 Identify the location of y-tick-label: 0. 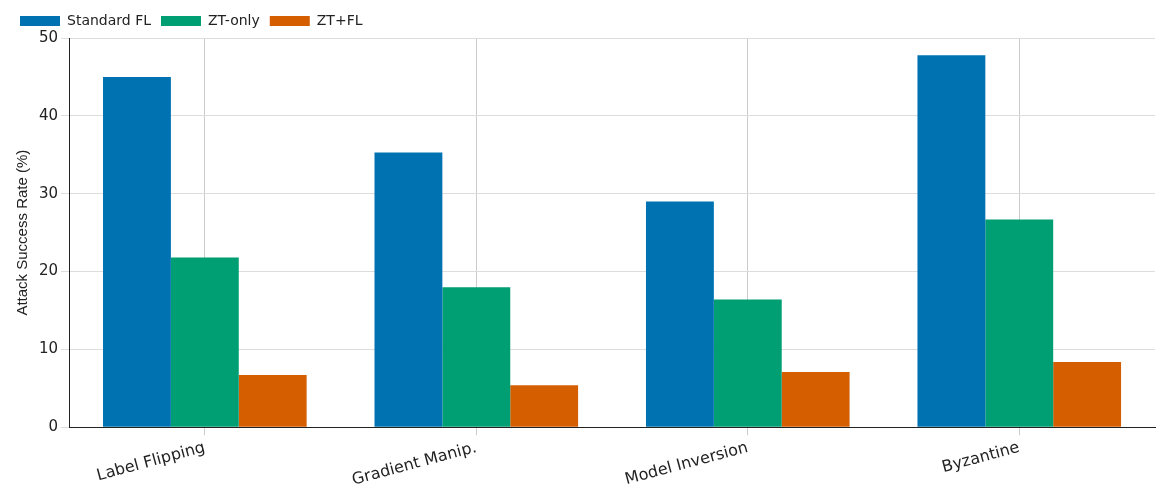
(53, 426).